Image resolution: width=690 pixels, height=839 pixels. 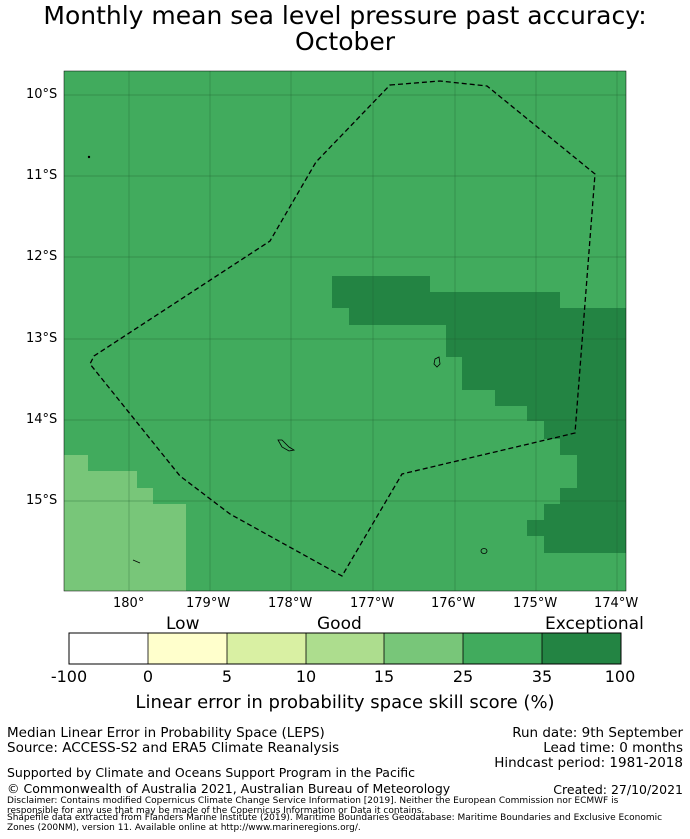 I want to click on colorbar-tick-label: 25, so click(x=463, y=676).